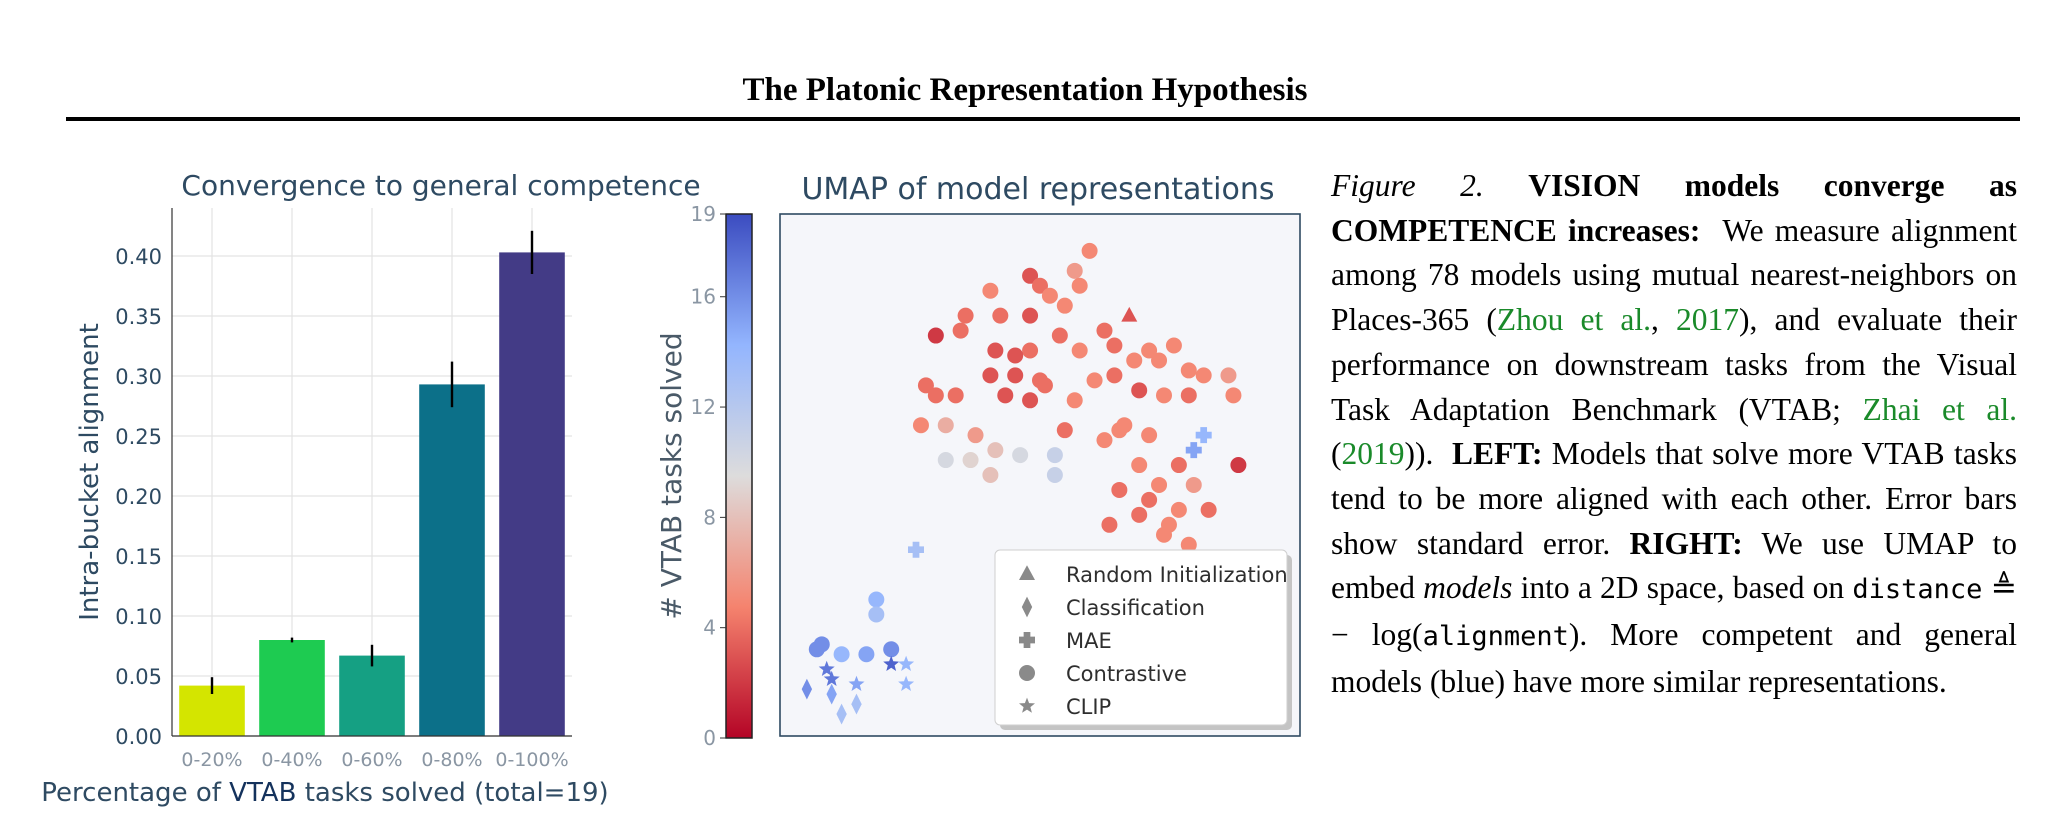  Describe the element at coordinates (138, 497) in the screenshot. I see `bar-y-tick-labels: 0.00 0.05 0.10 0.15 0.20 0.25 0.30 0.35 0.40` at that location.